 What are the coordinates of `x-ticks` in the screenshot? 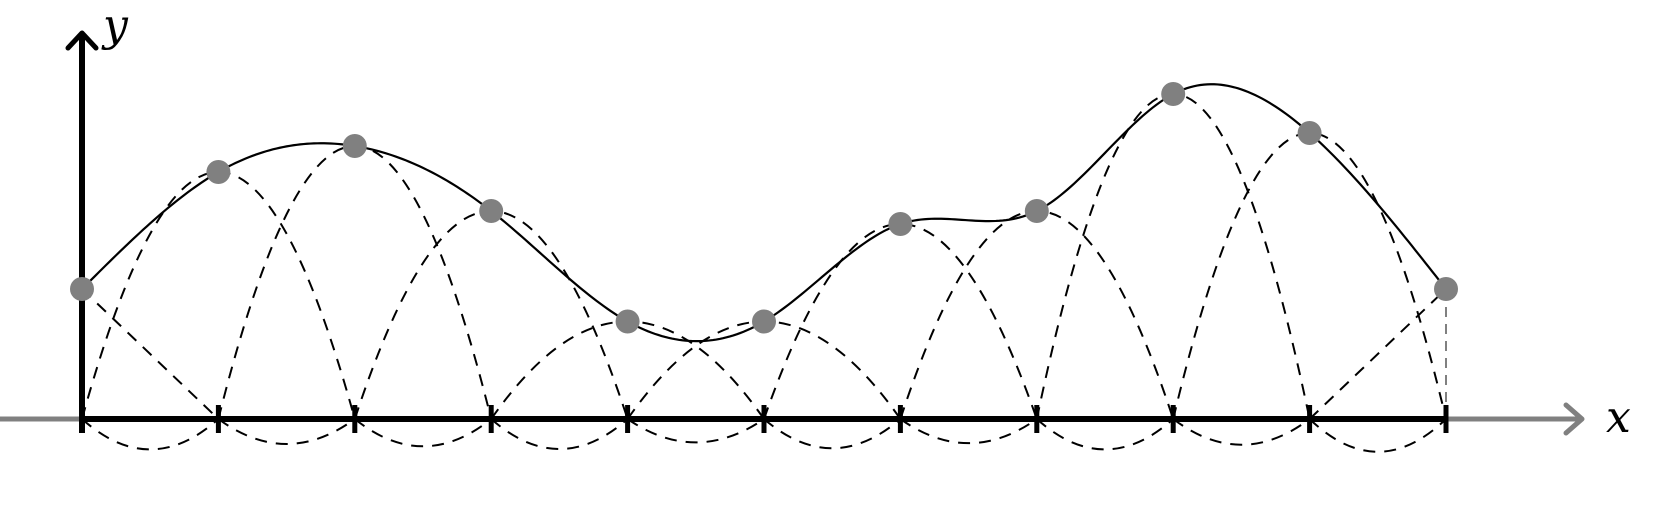 It's located at (764, 419).